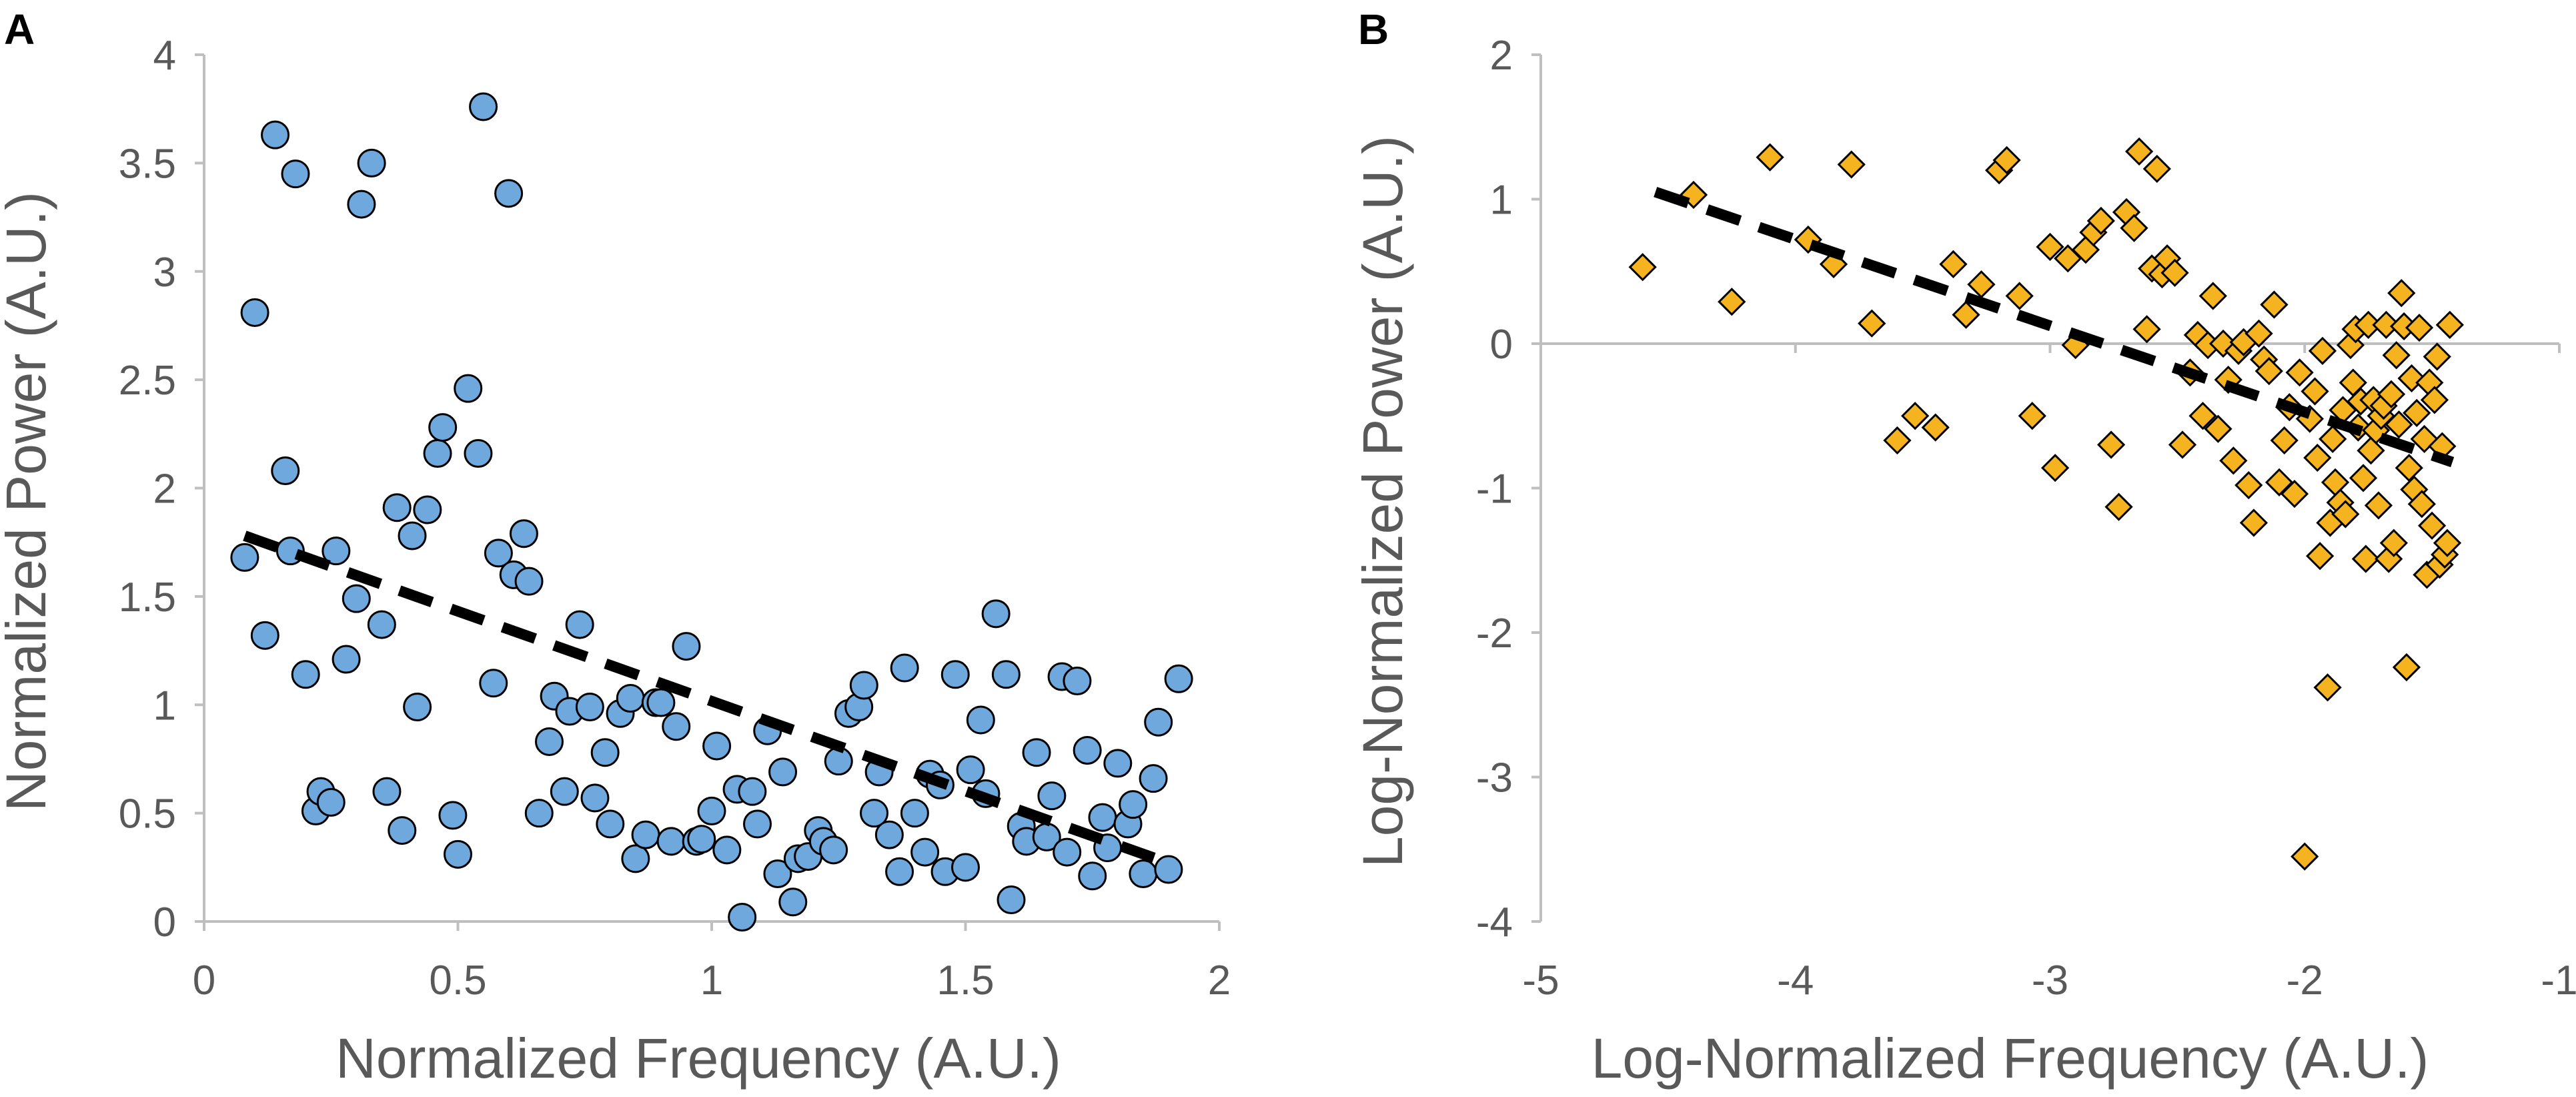 The image size is (2576, 1097). What do you see at coordinates (147, 164) in the screenshot?
I see `y-tick-label: 3.5` at bounding box center [147, 164].